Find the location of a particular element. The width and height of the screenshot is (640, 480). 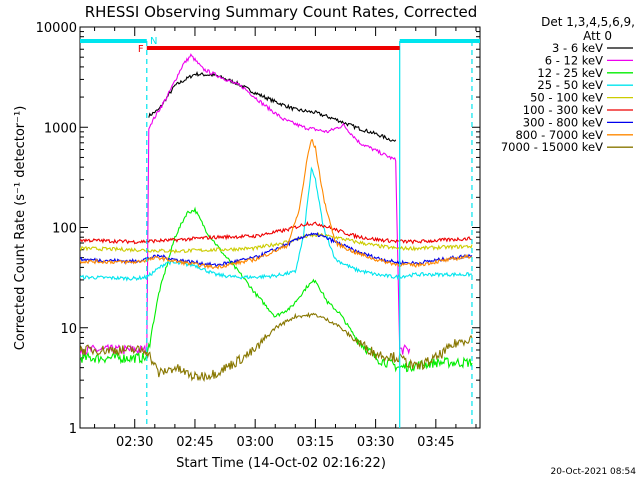

legend-label: 100 - 300 keV is located at coordinates (563, 110).